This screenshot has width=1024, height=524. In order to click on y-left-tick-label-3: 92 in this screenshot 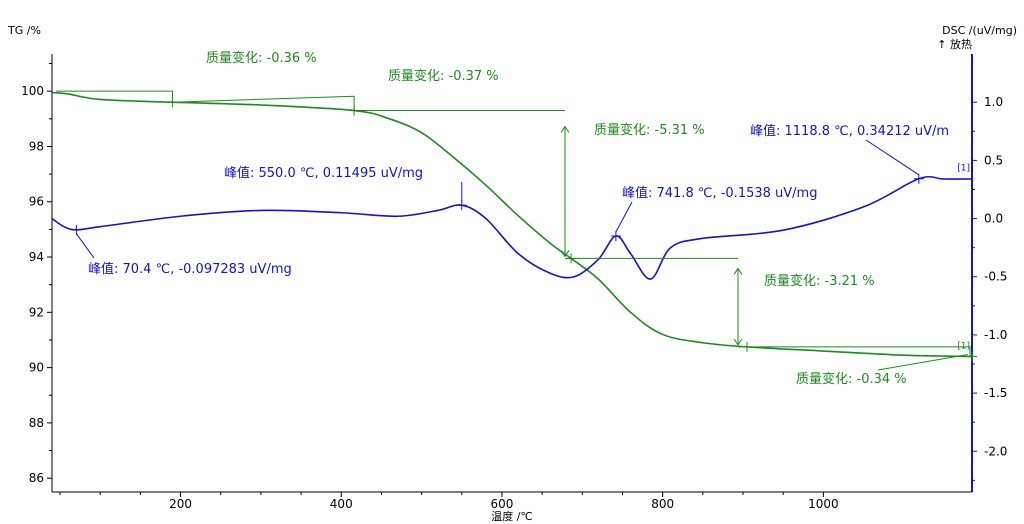, I will do `click(36, 312)`.